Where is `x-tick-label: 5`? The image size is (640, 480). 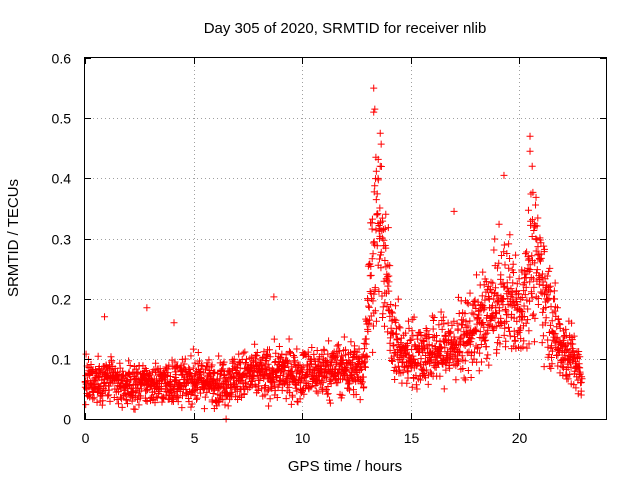 x-tick-label: 5 is located at coordinates (195, 438).